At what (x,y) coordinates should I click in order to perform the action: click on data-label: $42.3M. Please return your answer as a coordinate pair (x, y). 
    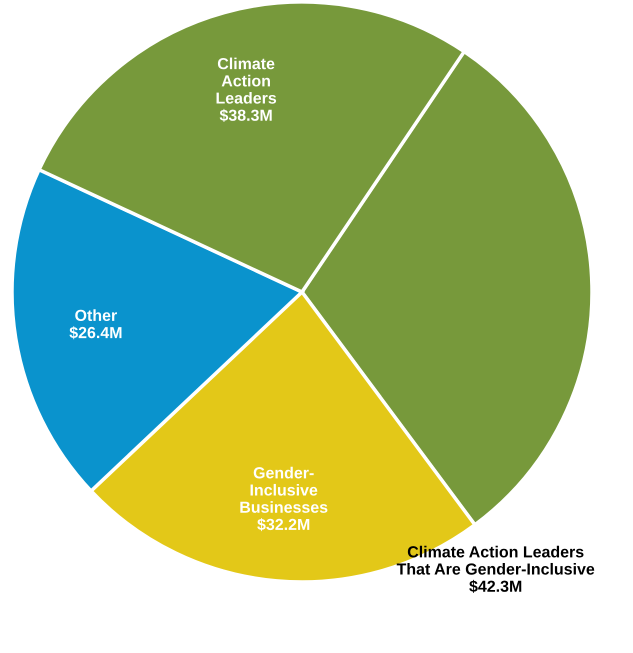
    Looking at the image, I should click on (495, 586).